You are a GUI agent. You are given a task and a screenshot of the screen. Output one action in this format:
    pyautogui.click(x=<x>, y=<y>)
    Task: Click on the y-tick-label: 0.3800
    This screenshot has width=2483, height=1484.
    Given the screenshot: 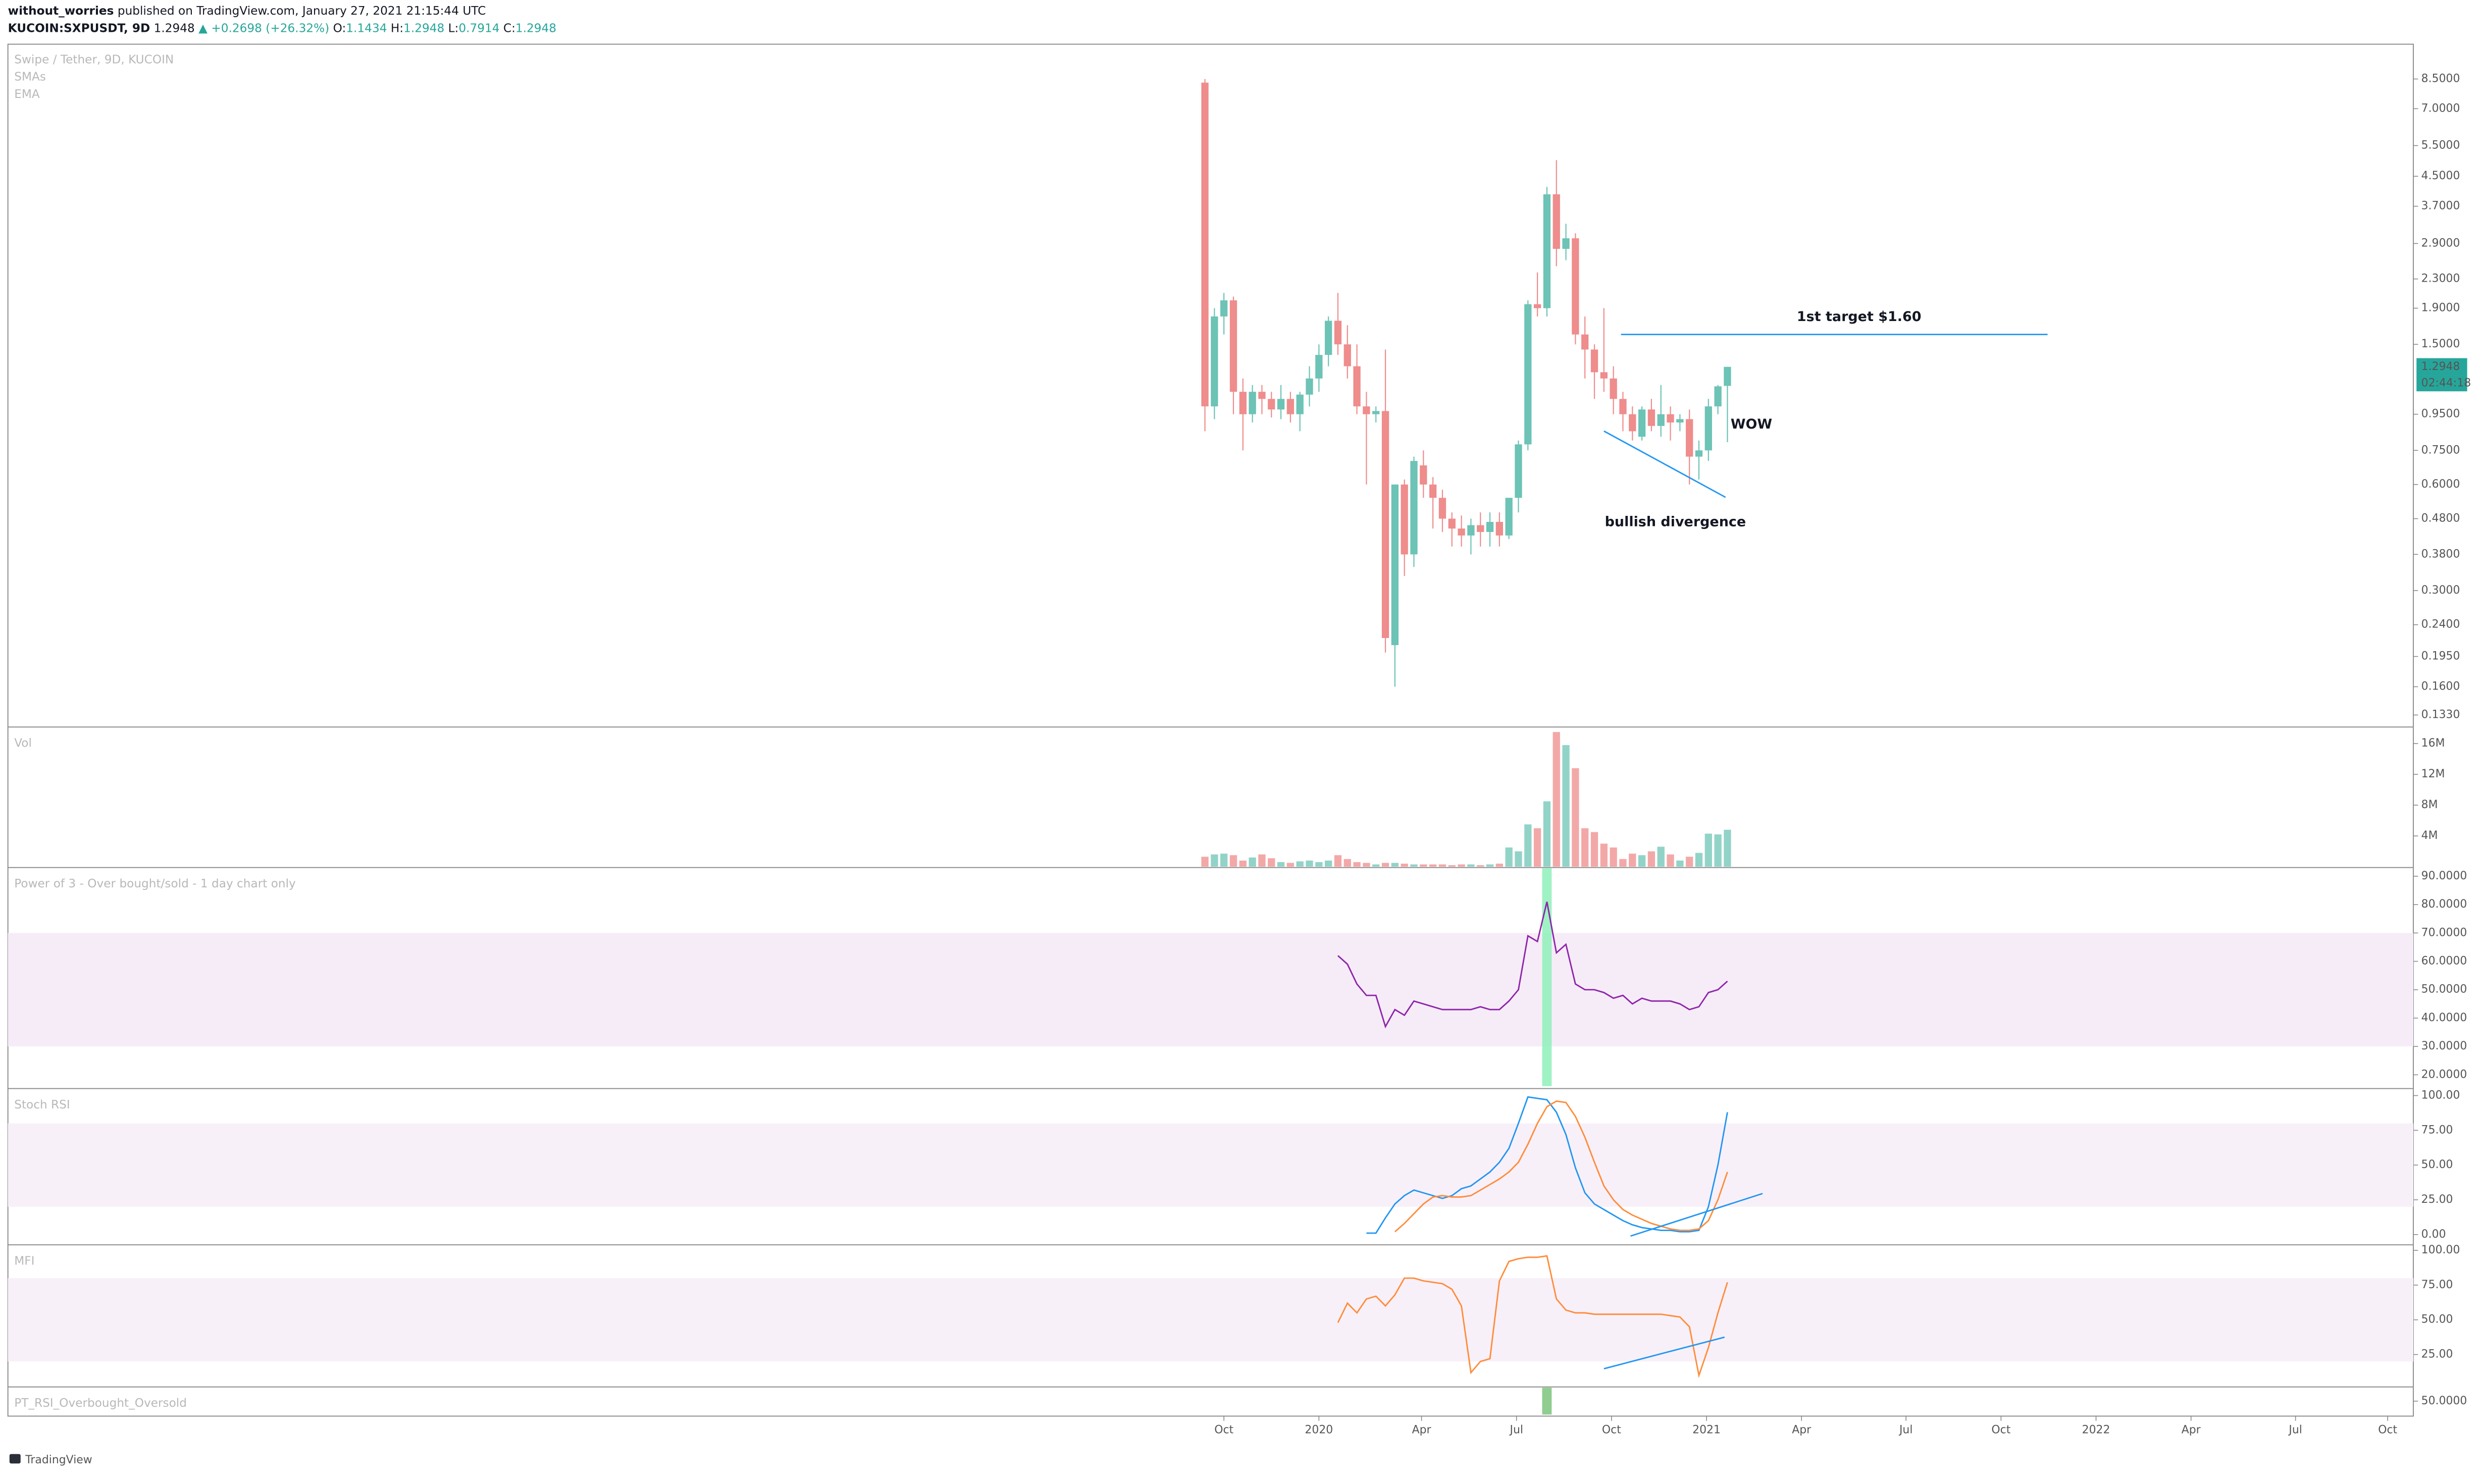 What is the action you would take?
    pyautogui.click(x=2440, y=554)
    